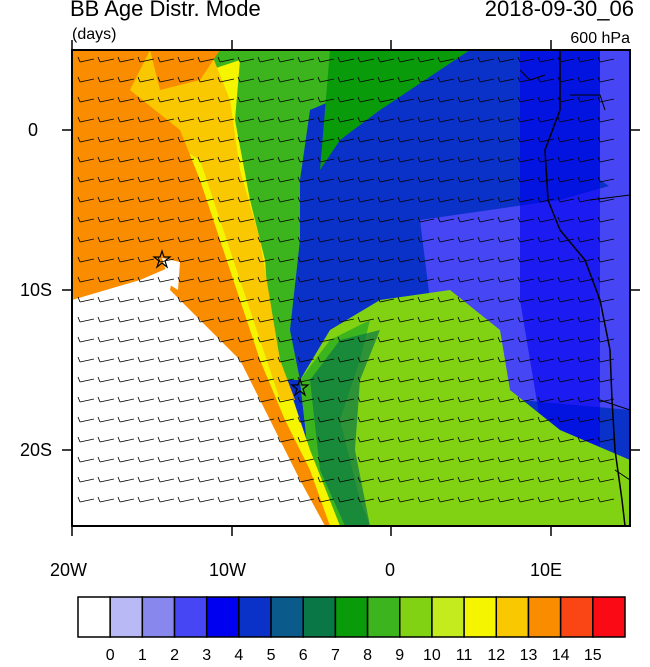 Image resolution: width=650 pixels, height=667 pixels. Describe the element at coordinates (496, 655) in the screenshot. I see `colorbar-tick-label: 12` at that location.